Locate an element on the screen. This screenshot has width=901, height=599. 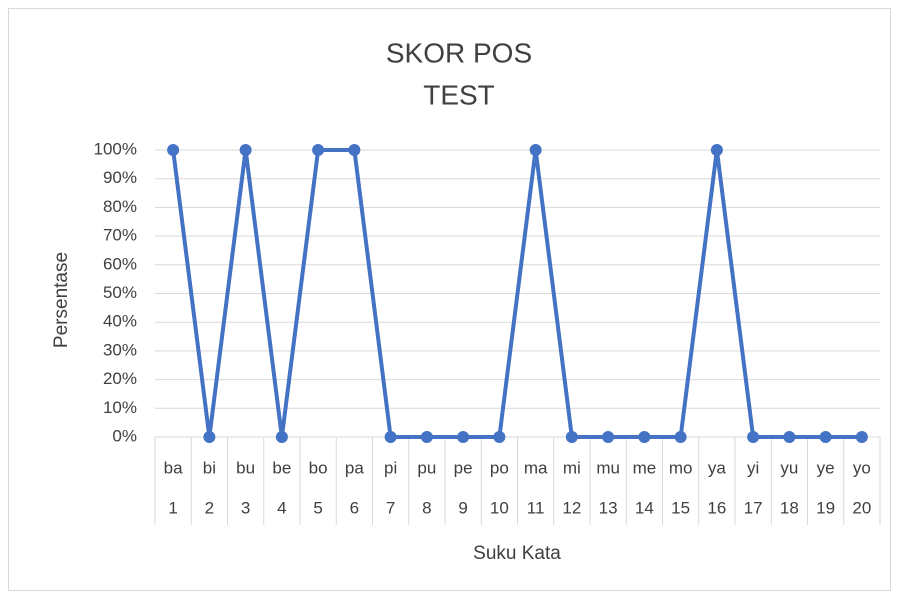
x-tick-number: 10 is located at coordinates (499, 507).